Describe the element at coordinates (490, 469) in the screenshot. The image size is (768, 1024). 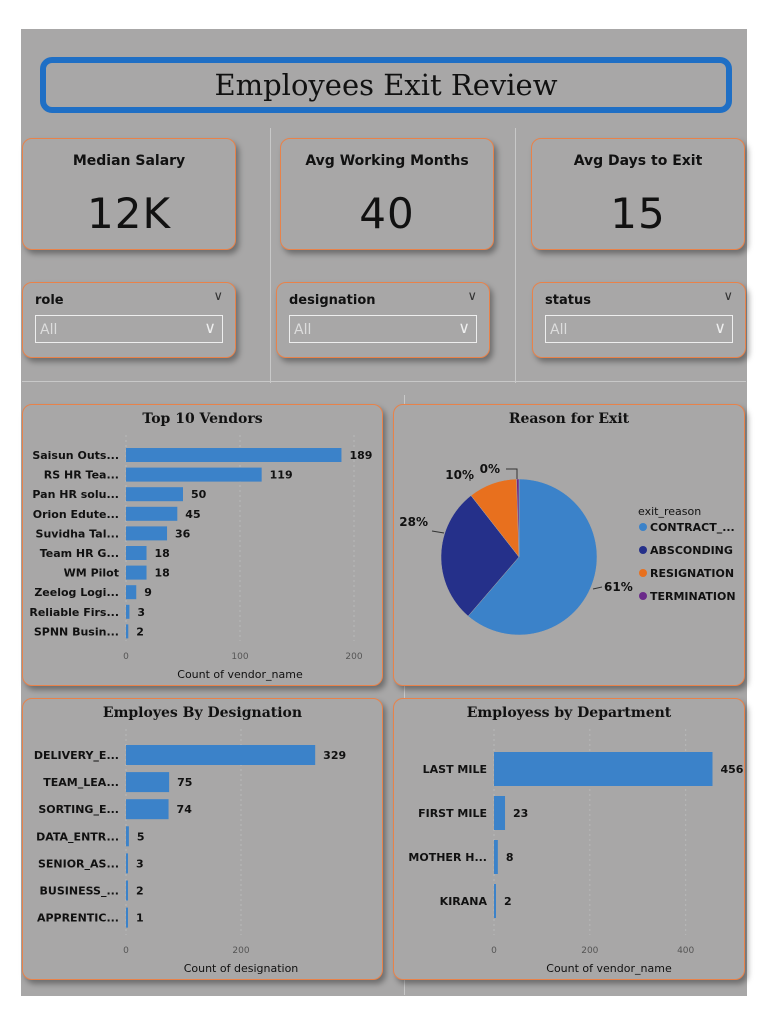
I see `pie-data-label: 0%` at that location.